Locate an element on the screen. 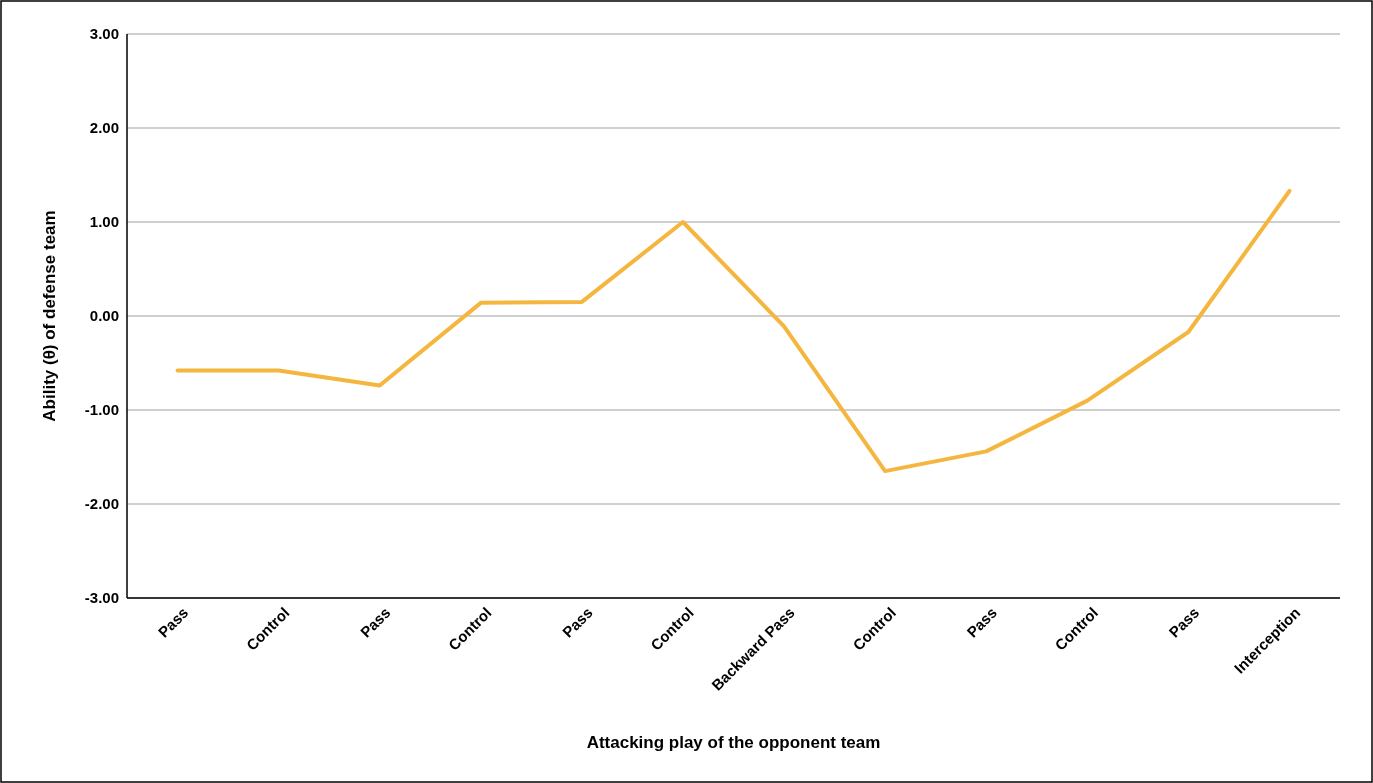 The width and height of the screenshot is (1373, 783). y-axis-title: Ability (θ) of defense team is located at coordinates (49, 316).